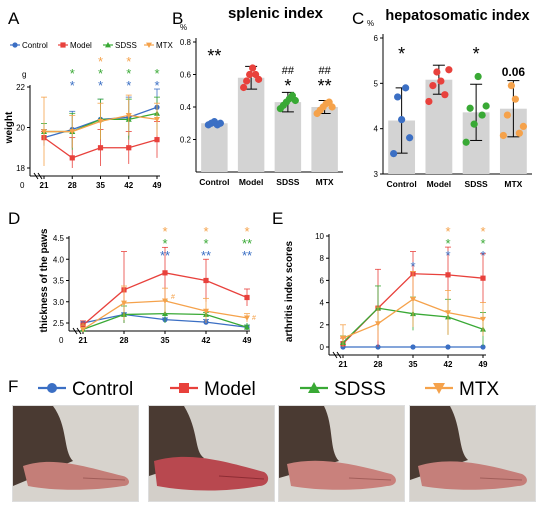  What do you see at coordinates (343, 364) in the screenshot?
I see `x-tick-label: 21` at bounding box center [343, 364].